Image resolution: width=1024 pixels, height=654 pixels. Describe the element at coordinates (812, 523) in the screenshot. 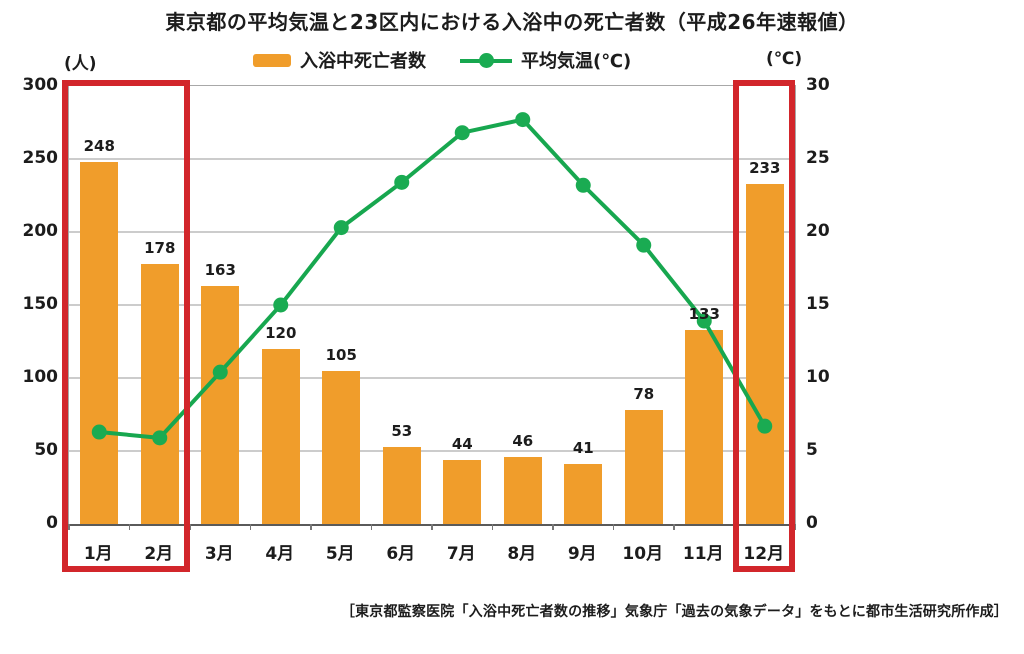

I see `right-ytick-0: 0` at that location.